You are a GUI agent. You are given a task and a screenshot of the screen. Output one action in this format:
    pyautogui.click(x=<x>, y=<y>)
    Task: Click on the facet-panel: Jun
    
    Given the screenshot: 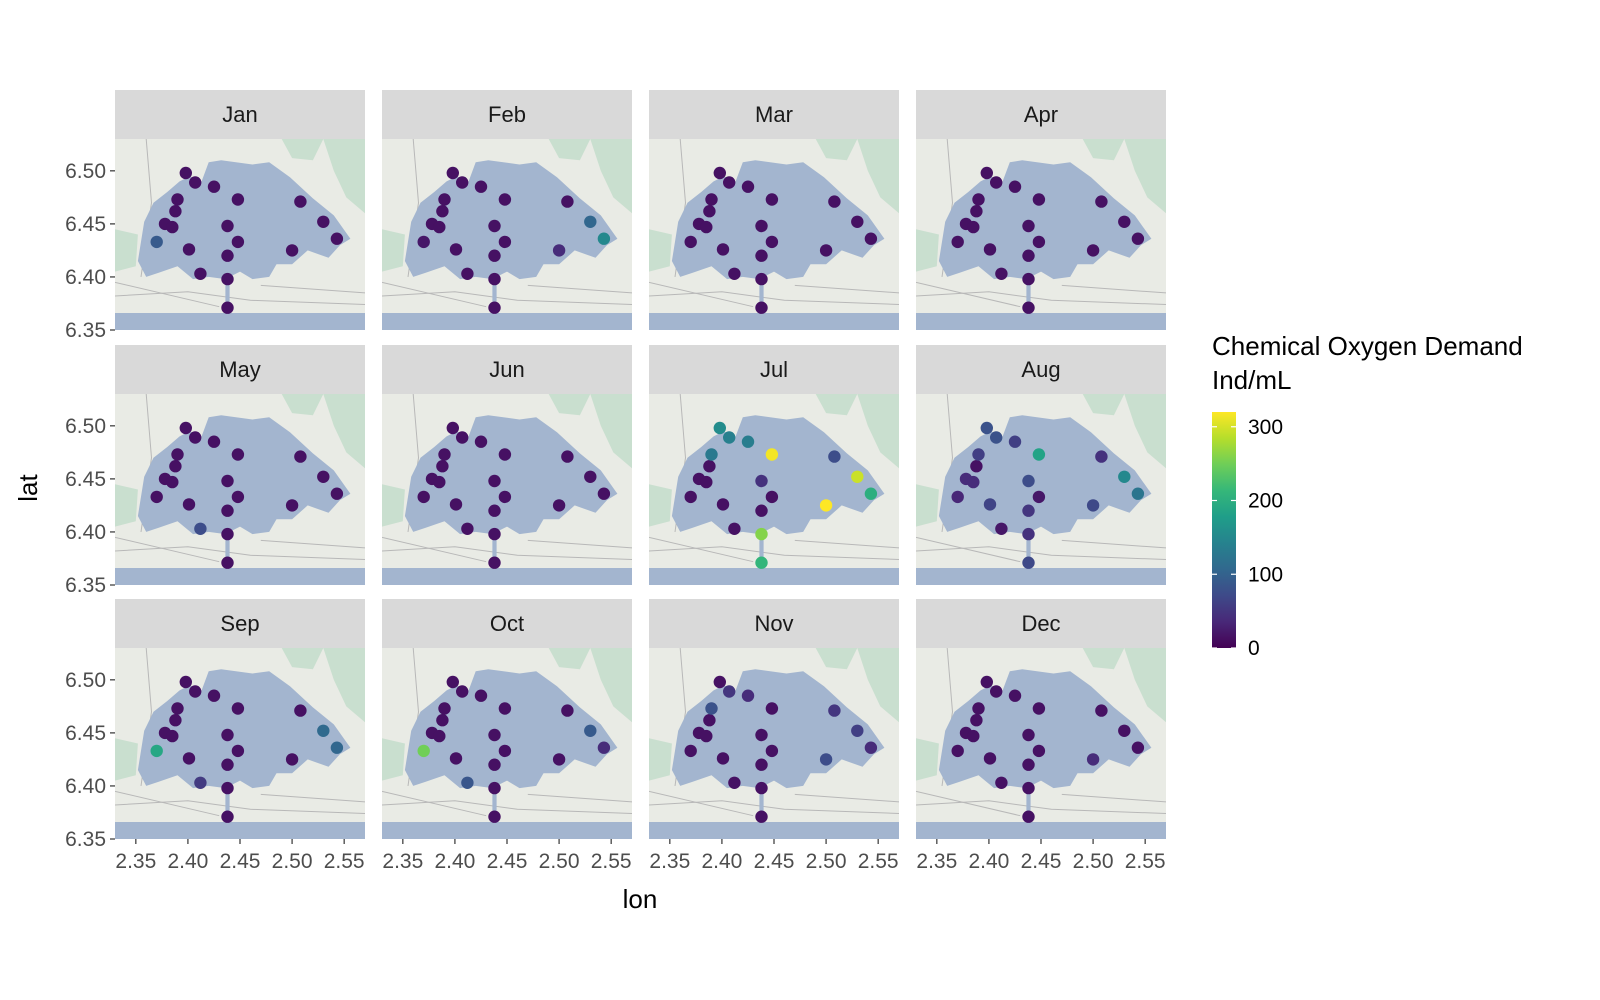 What is the action you would take?
    pyautogui.click(x=507, y=465)
    